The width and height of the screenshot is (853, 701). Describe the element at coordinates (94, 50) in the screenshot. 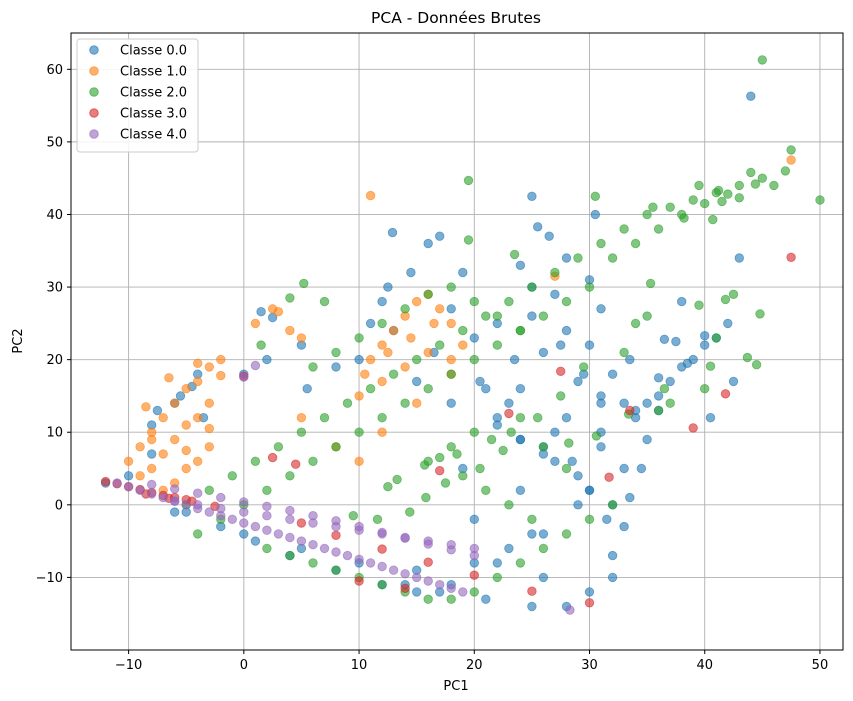

I see `legend-marker` at that location.